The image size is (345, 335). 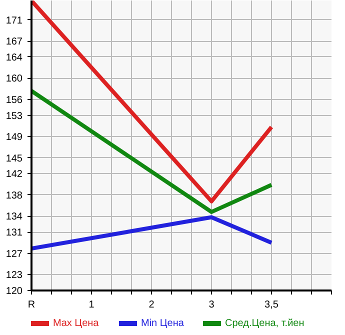 I want to click on y-tick-label: 142, so click(x=14, y=174).